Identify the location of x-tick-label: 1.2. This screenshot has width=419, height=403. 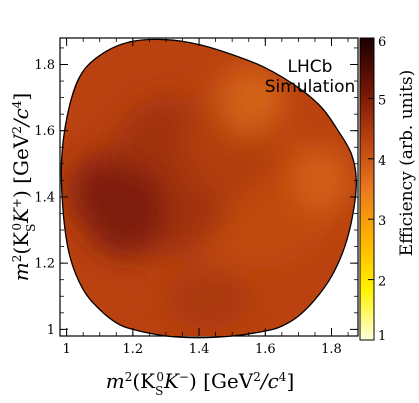
(133, 349).